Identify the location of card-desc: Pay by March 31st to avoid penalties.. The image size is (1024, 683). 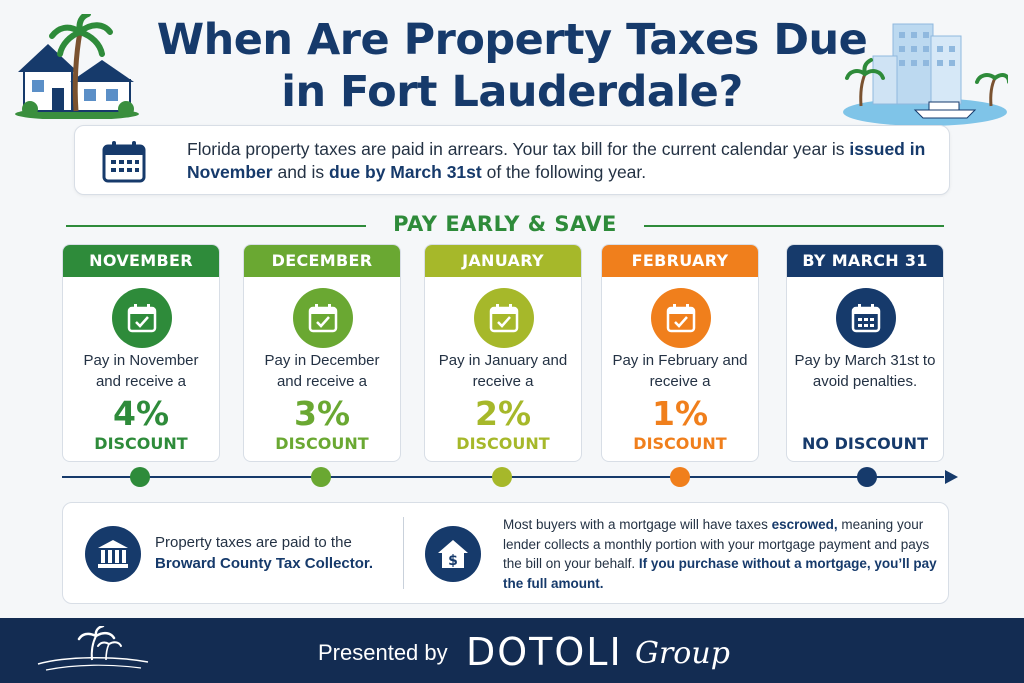
(865, 371).